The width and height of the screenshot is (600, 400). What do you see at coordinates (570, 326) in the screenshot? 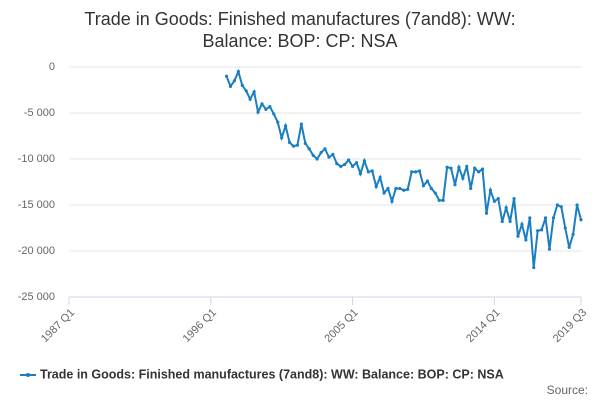
I see `x-tick-label: 2019 Q3` at bounding box center [570, 326].